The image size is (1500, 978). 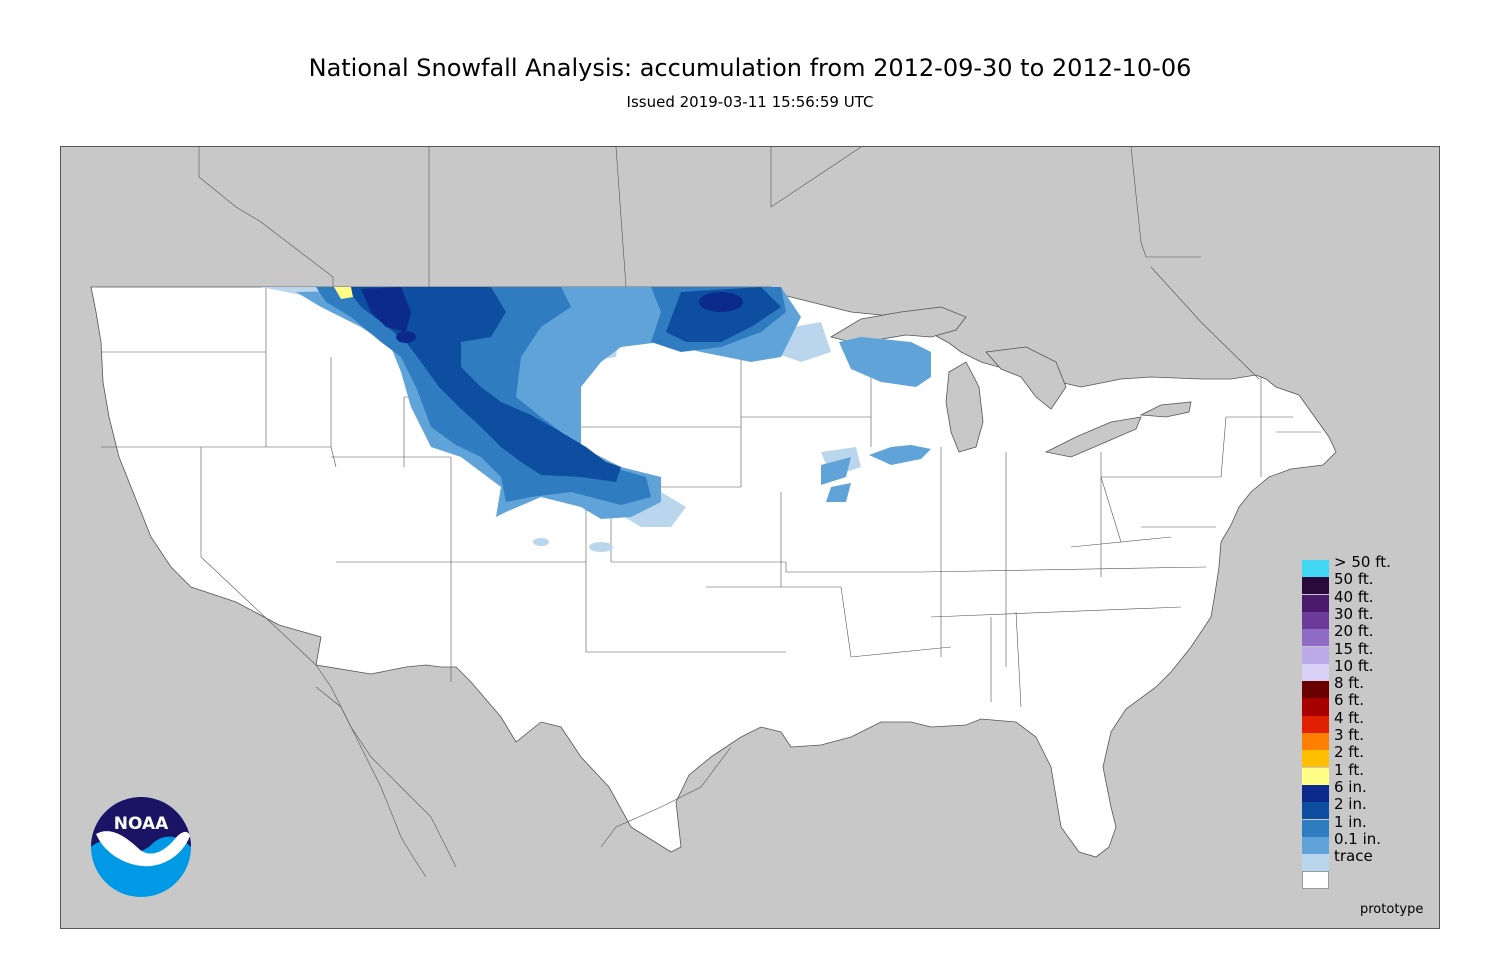 What do you see at coordinates (1349, 717) in the screenshot?
I see `legend-label: 4 ft.` at bounding box center [1349, 717].